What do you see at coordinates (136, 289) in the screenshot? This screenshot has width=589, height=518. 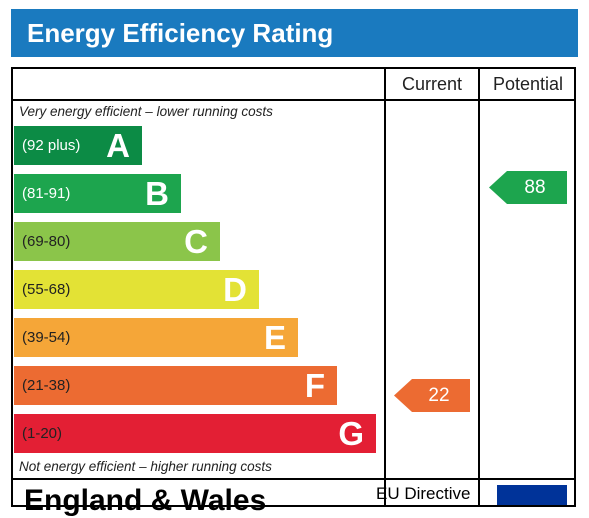 I see `rating-band-d: (55-68) D` at bounding box center [136, 289].